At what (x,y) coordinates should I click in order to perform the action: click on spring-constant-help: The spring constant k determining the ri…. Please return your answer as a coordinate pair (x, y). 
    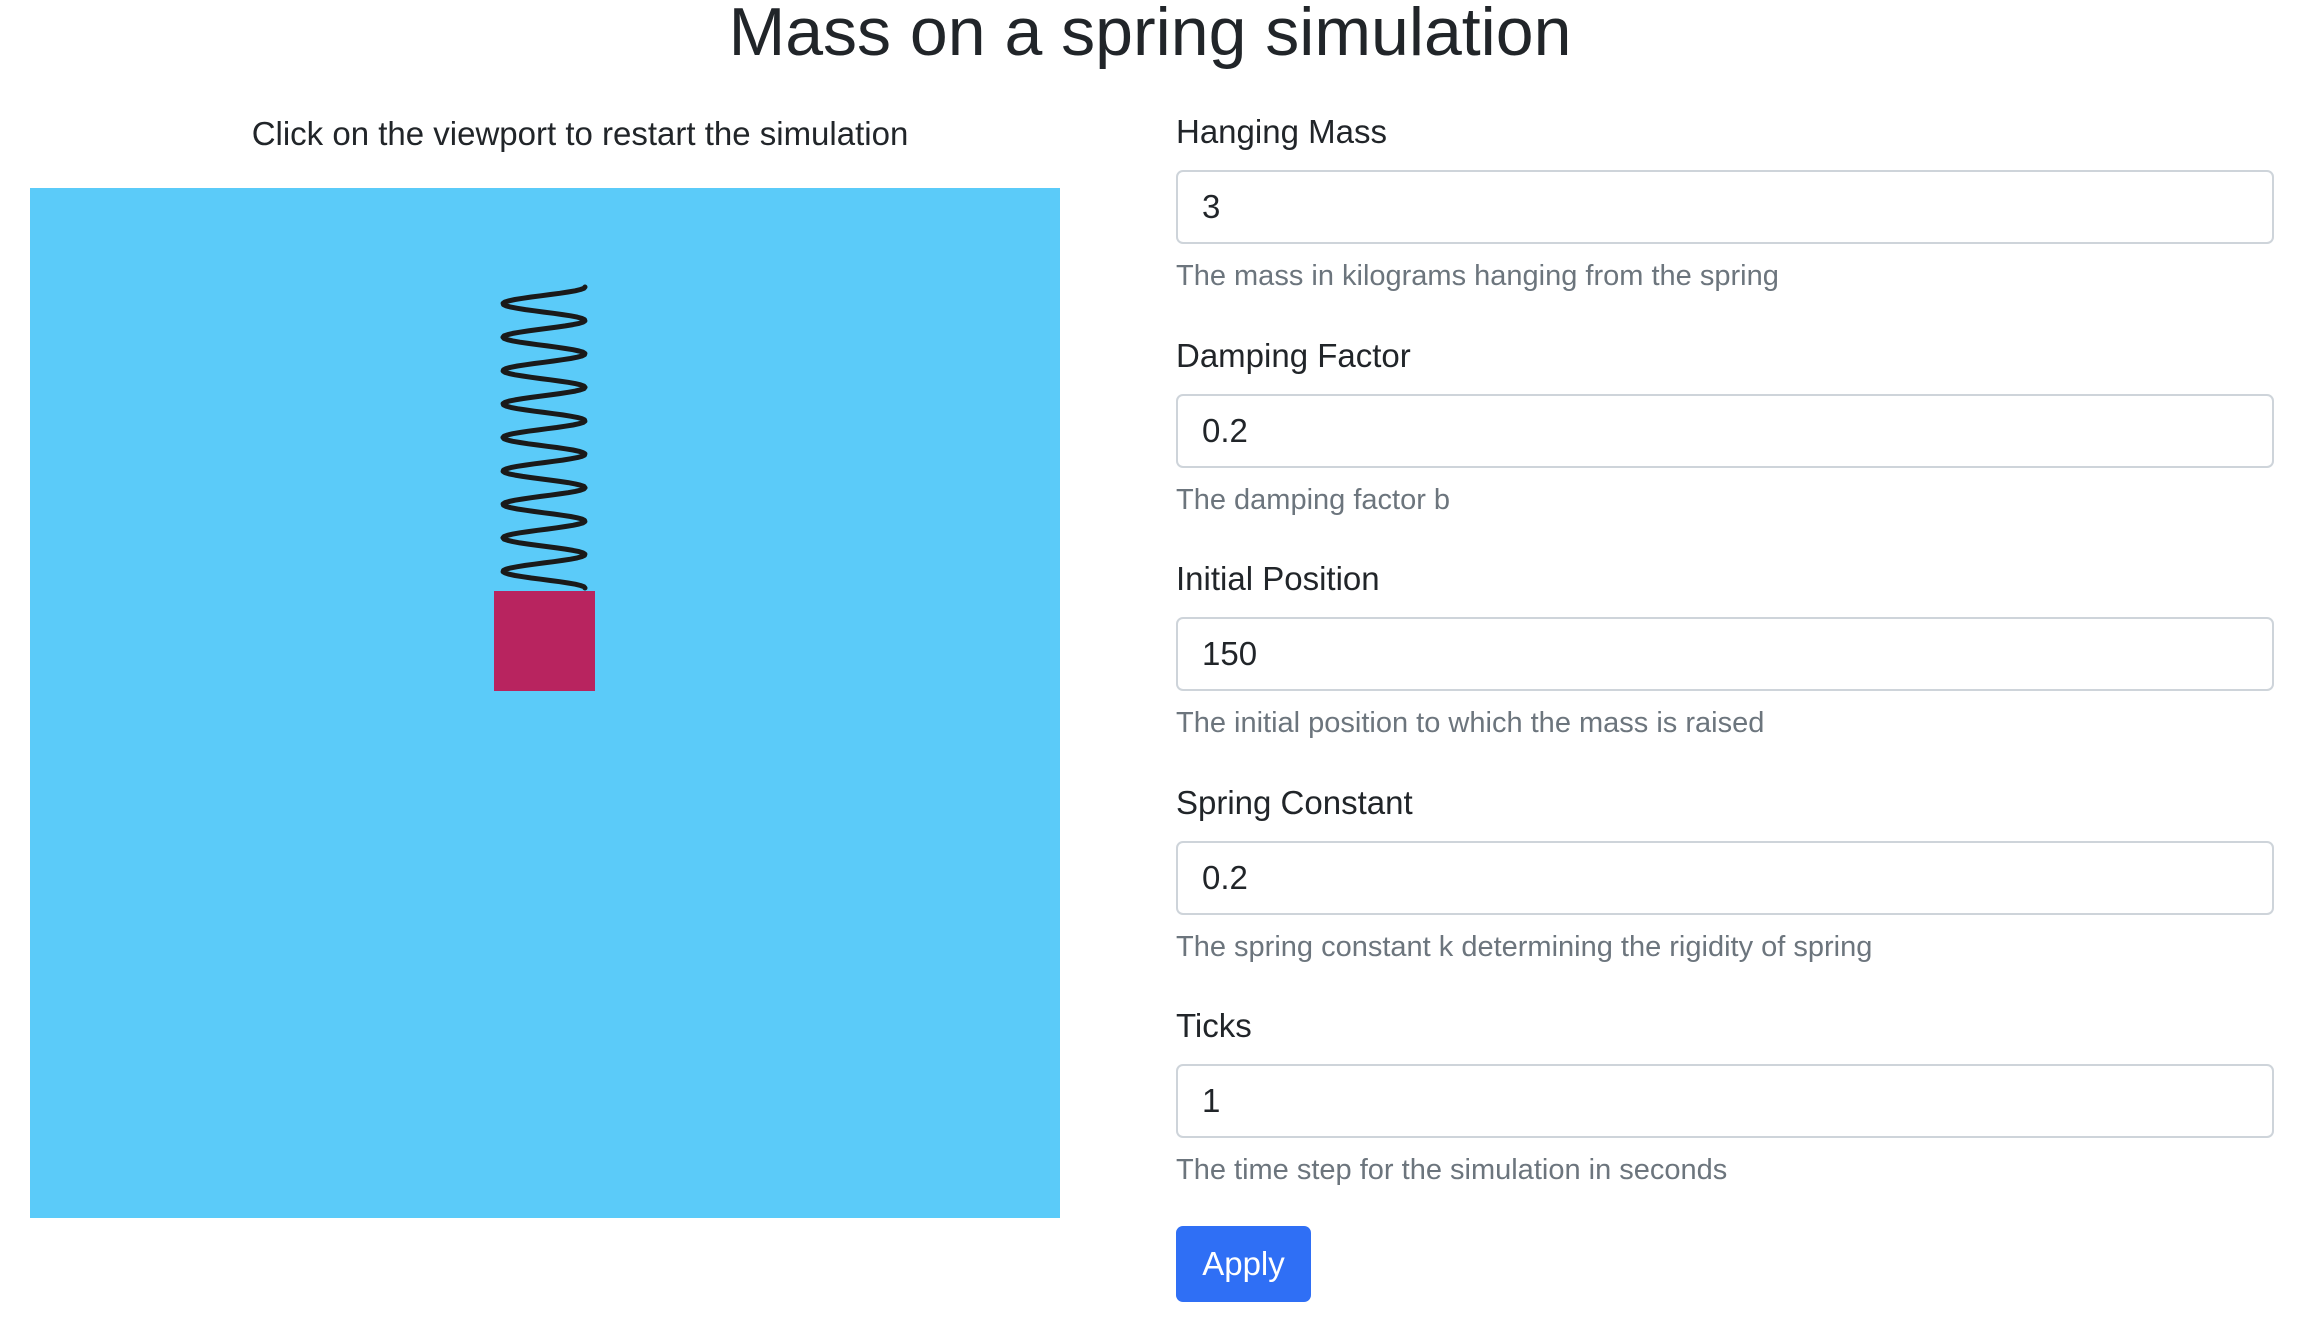
    Looking at the image, I should click on (1524, 947).